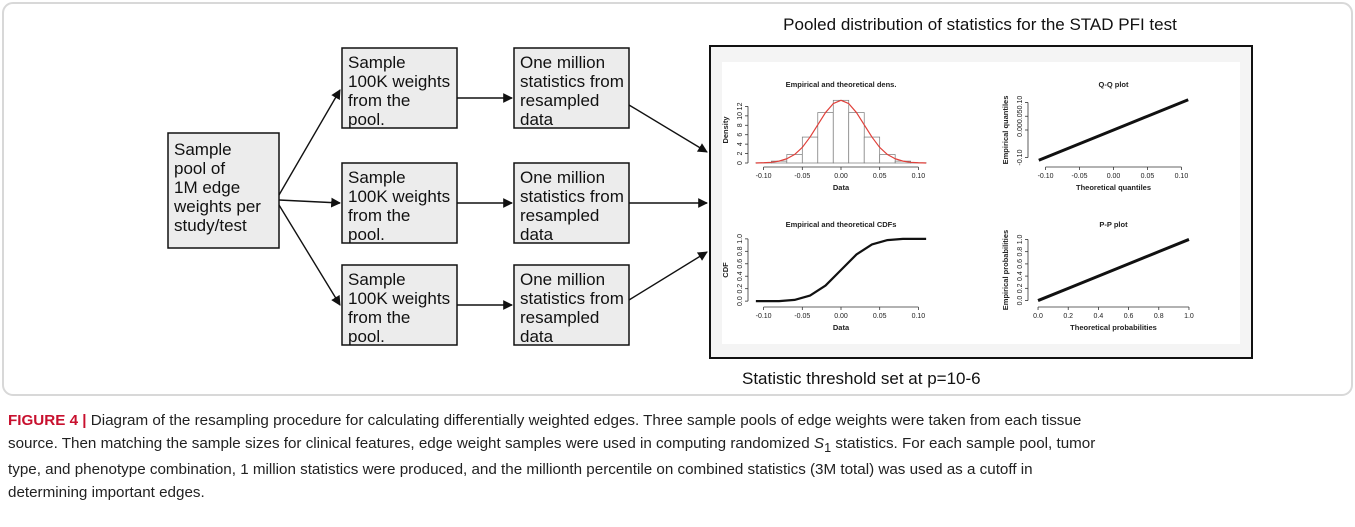 This screenshot has height=527, width=1355. What do you see at coordinates (1129, 316) in the screenshot?
I see `x-tick-label: 0.6` at bounding box center [1129, 316].